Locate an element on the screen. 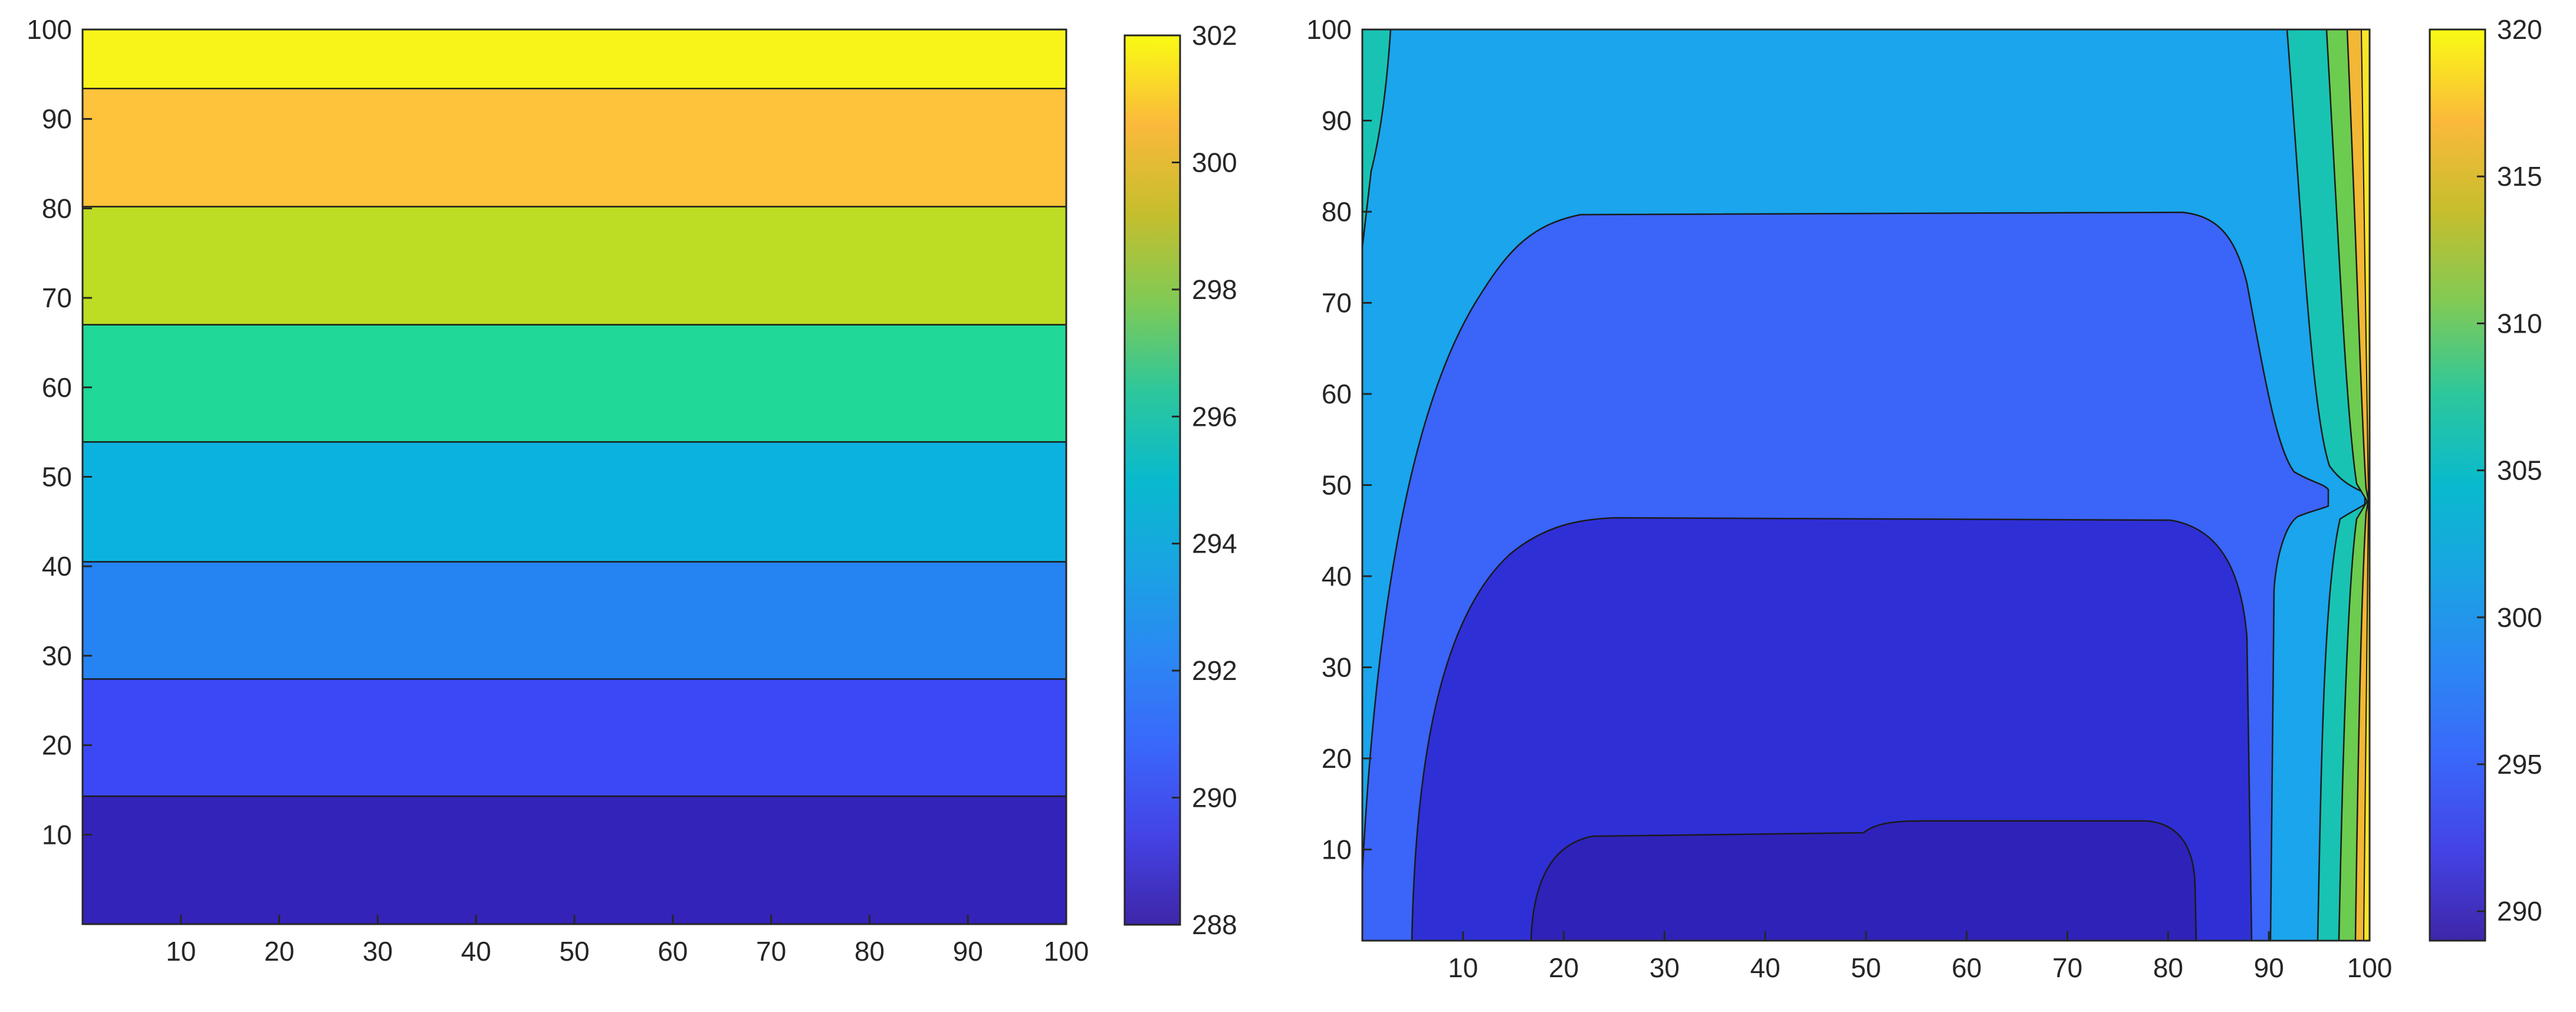 This screenshot has height=1012, width=2576. right-y-tick-label: 30 is located at coordinates (1337, 667).